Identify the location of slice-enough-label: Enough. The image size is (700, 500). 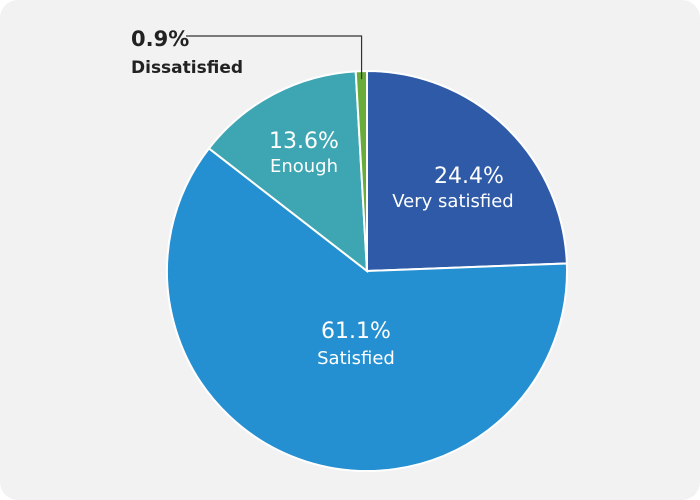
(304, 166).